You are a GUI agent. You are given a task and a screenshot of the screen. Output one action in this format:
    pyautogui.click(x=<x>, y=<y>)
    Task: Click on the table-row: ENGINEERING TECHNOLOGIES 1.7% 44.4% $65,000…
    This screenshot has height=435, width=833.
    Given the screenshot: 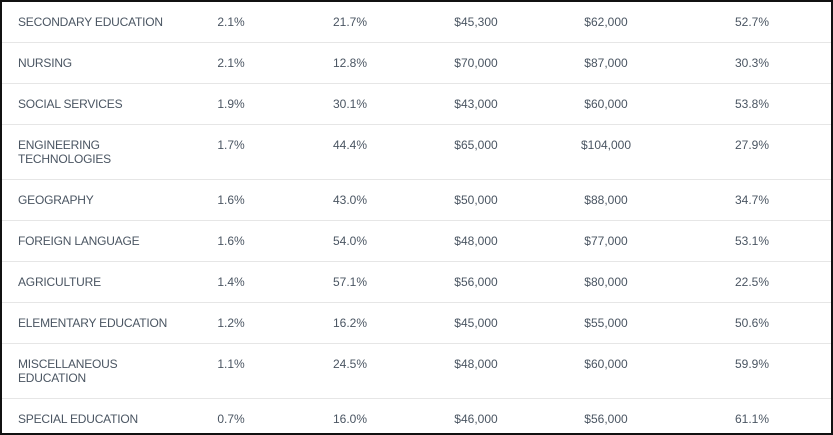 What is the action you would take?
    pyautogui.click(x=416, y=152)
    